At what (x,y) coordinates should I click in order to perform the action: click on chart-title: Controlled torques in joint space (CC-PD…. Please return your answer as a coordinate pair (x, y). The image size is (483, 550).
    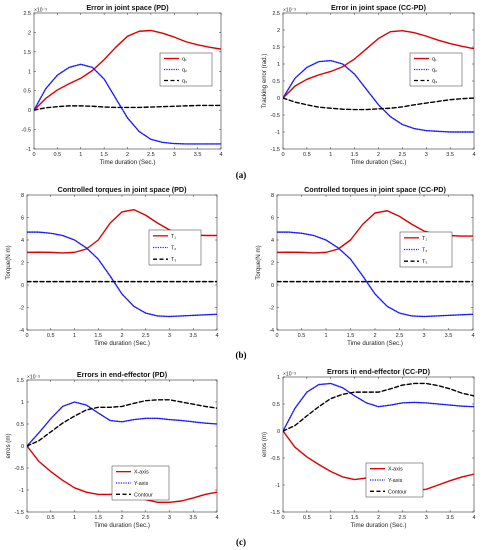
    Looking at the image, I should click on (375, 189).